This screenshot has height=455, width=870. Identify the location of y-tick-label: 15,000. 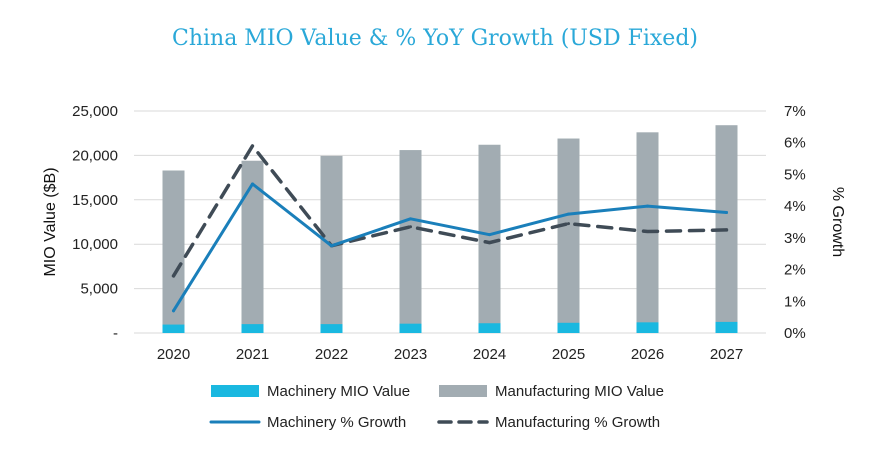
(95, 200).